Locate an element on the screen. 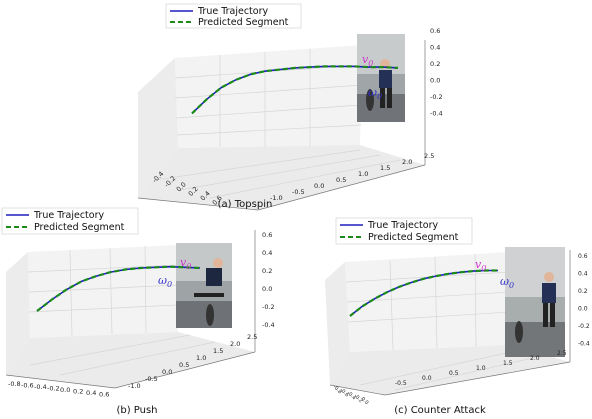  x-tick-label: -0.5 is located at coordinates (401, 383).